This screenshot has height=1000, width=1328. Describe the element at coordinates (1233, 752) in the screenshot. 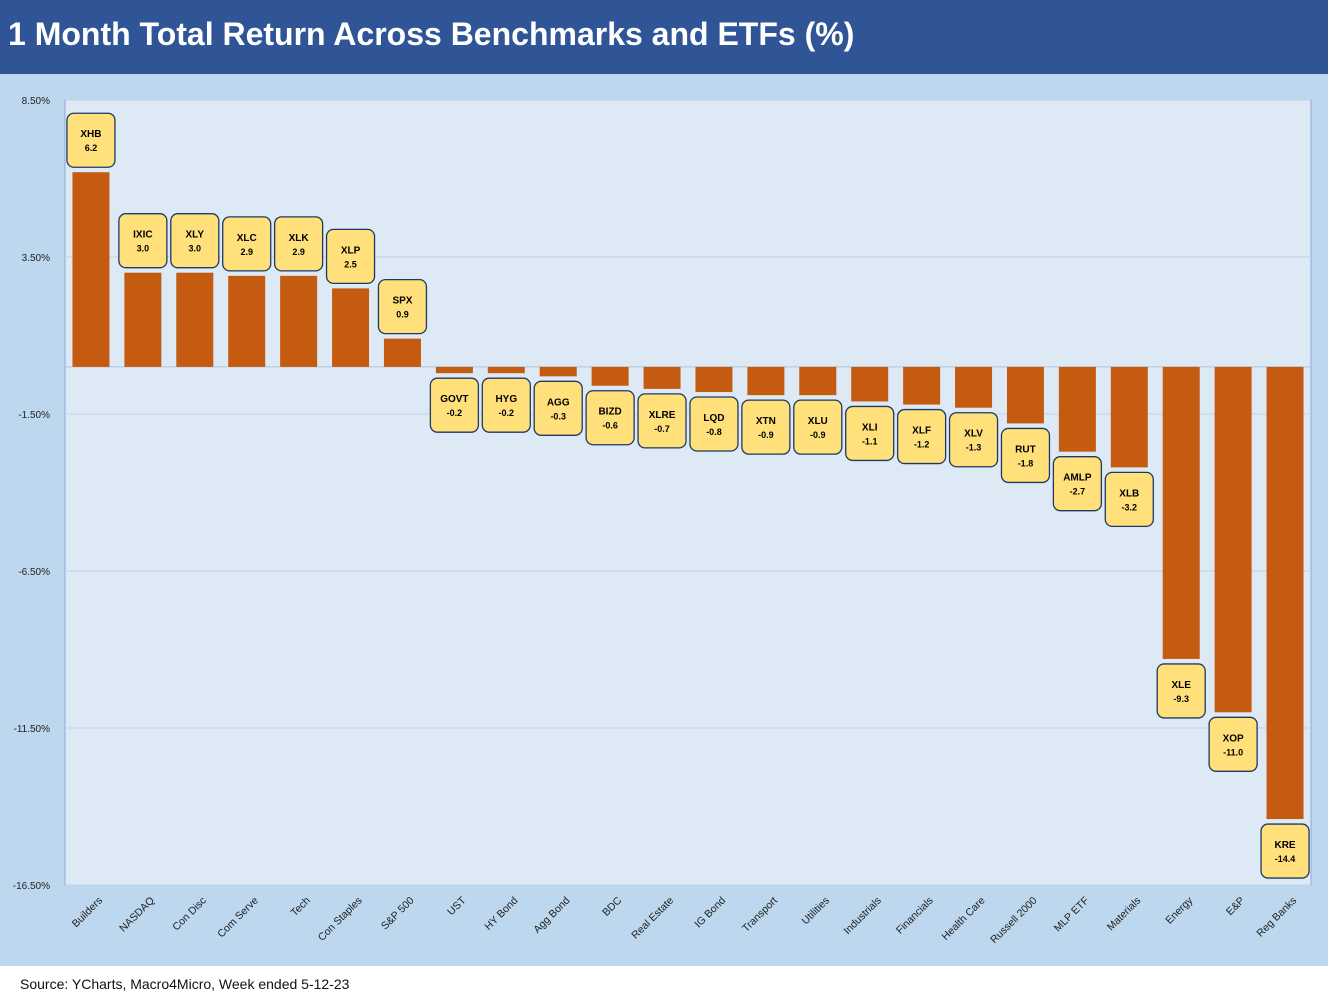

I see `data-label-value: -11.0` at that location.